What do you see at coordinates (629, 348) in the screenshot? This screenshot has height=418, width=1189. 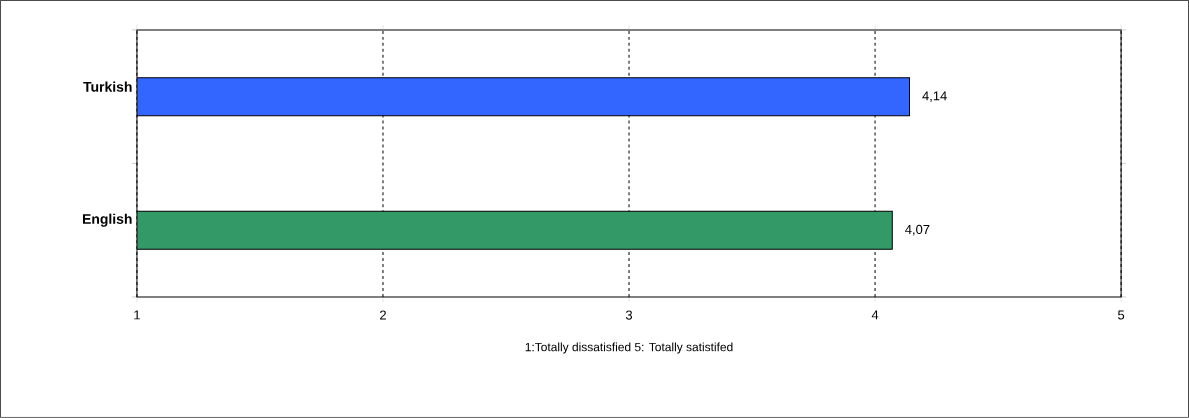 I see `x-axis-title: 1:Totally dissatisfied 5: Totally satistifed` at bounding box center [629, 348].